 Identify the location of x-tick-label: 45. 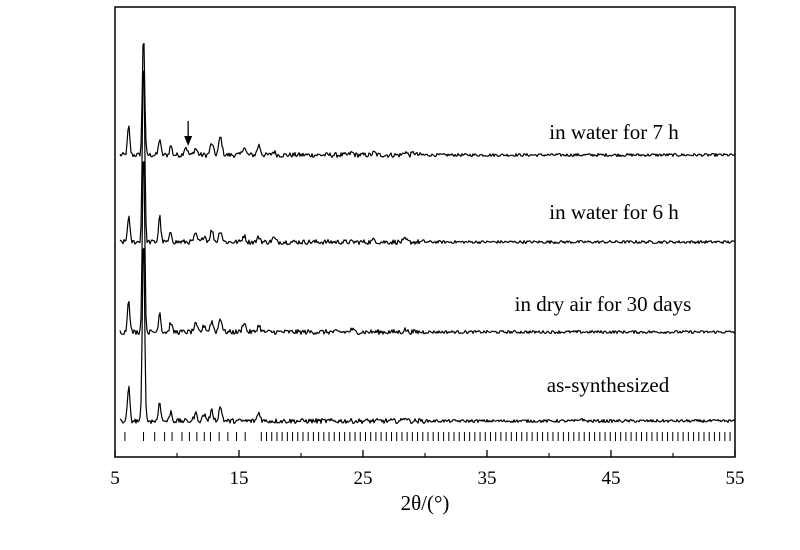
(611, 478).